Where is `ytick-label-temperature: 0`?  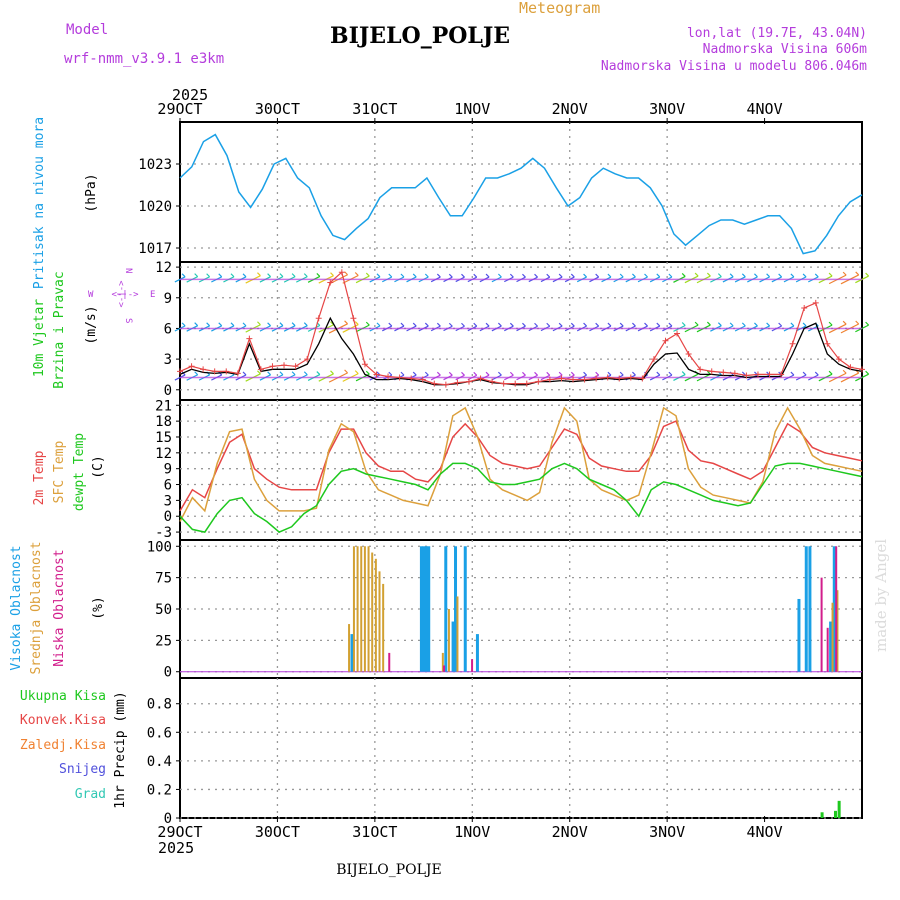
ytick-label-temperature: 0 is located at coordinates (168, 517).